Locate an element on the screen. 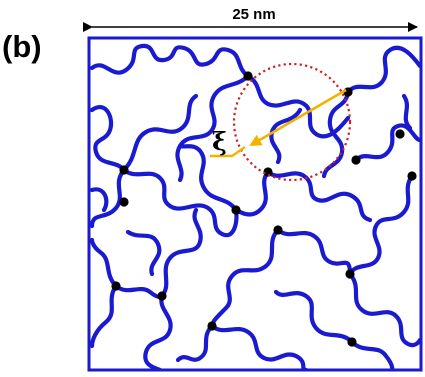 The height and width of the screenshot is (377, 425). xi-label: ξ is located at coordinates (219, 141).